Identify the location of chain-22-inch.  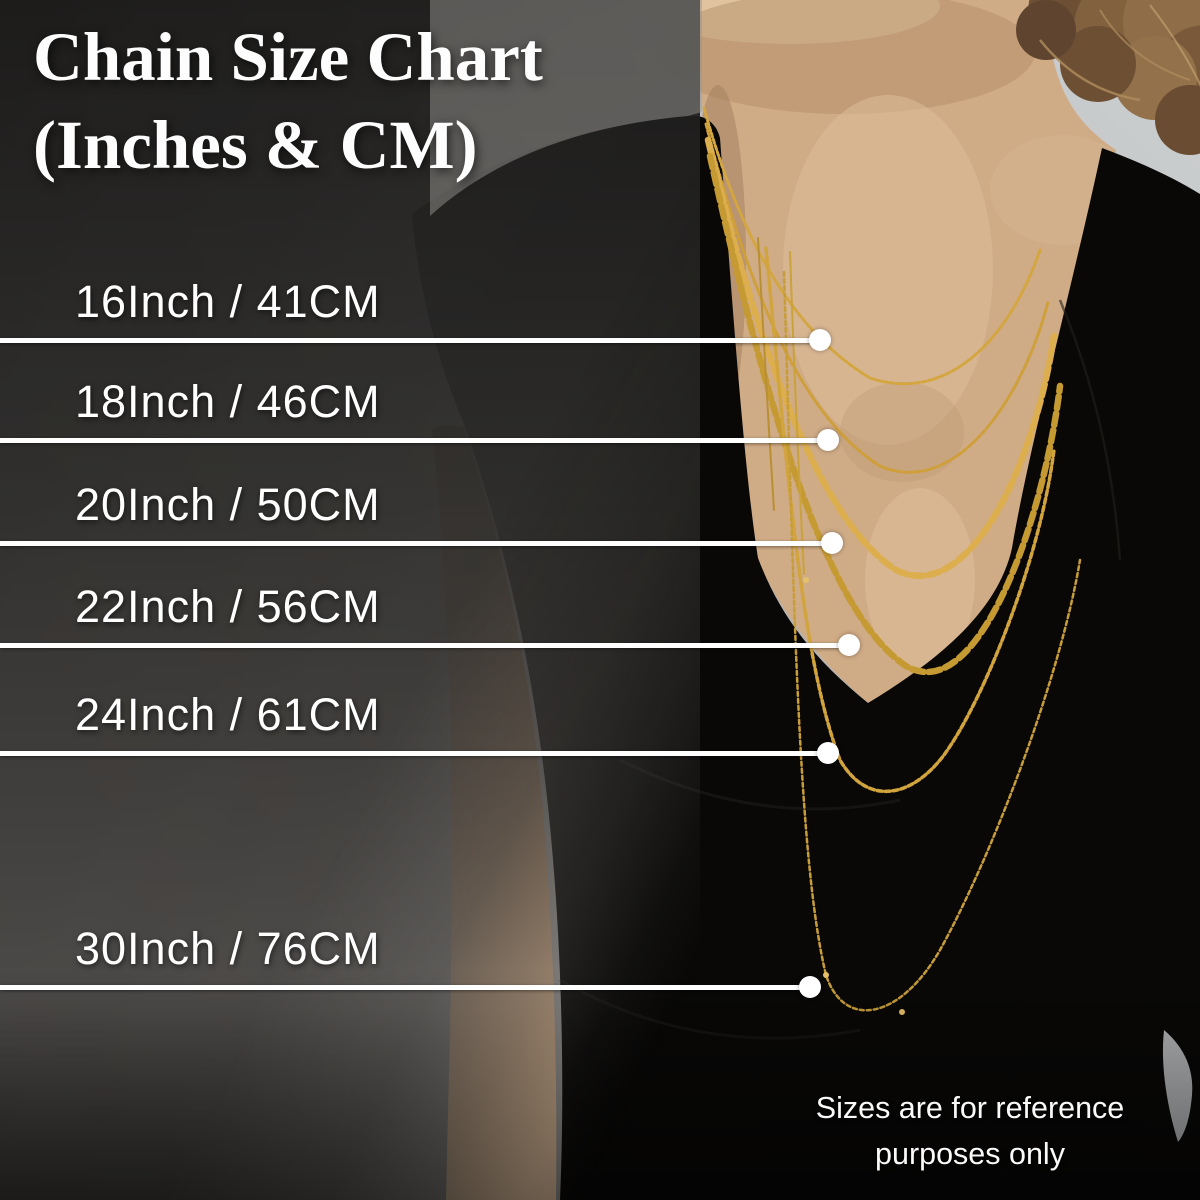
(885, 414).